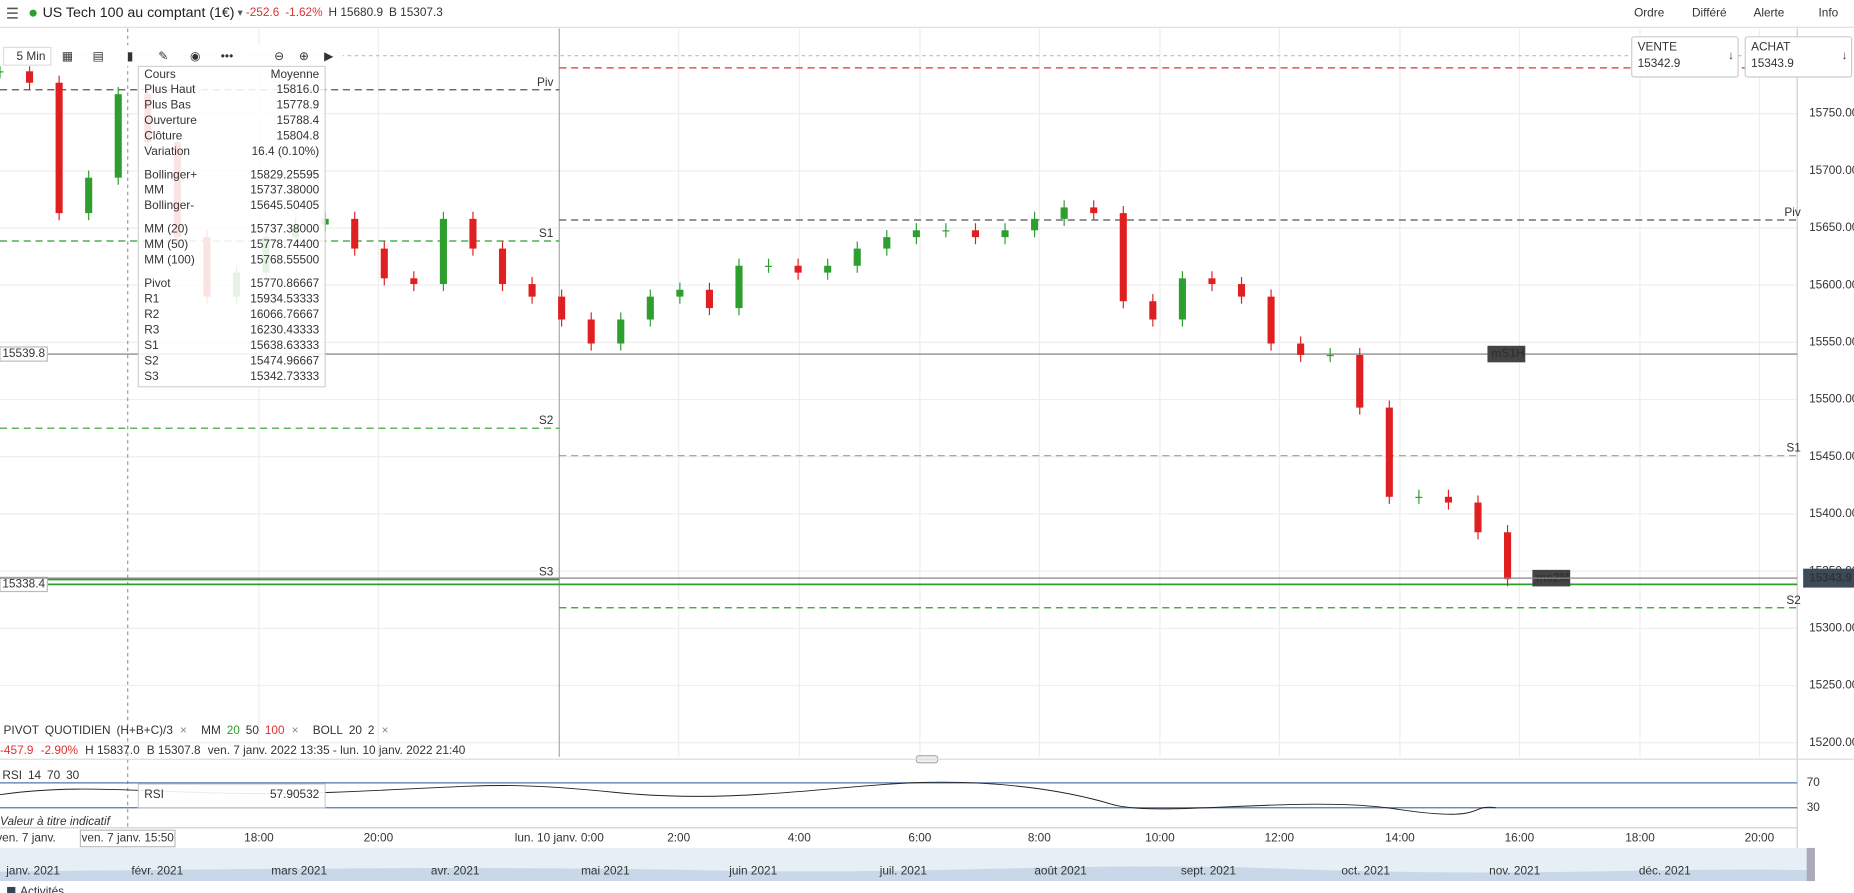 The width and height of the screenshot is (1854, 893). I want to click on info-value: 15829.25595, so click(284, 174).